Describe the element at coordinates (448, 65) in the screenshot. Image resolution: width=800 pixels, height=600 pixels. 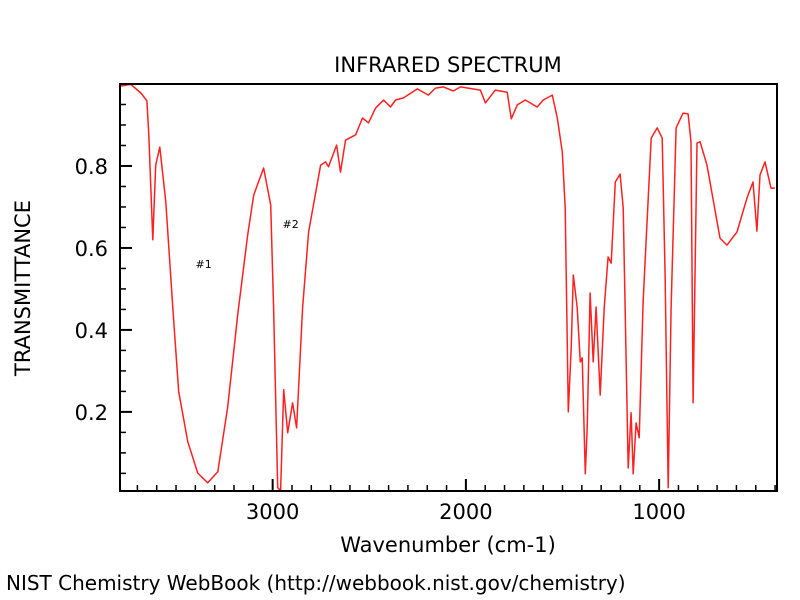
I see `chart-title: INFRARED SPECTRUM` at that location.